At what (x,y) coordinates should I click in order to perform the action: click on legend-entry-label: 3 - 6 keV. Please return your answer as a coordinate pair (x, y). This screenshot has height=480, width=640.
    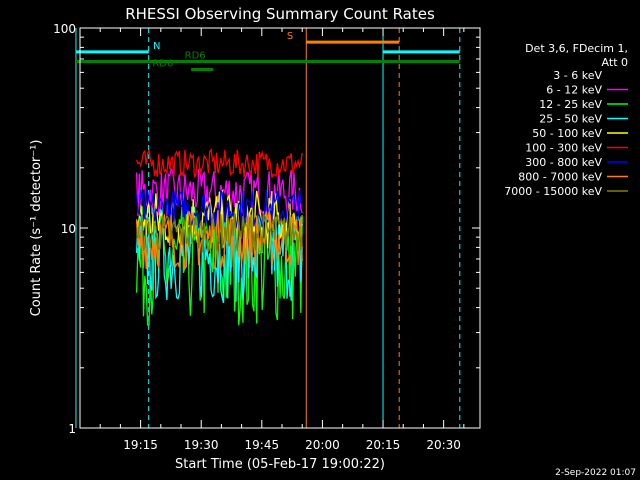
    Looking at the image, I should click on (577, 75).